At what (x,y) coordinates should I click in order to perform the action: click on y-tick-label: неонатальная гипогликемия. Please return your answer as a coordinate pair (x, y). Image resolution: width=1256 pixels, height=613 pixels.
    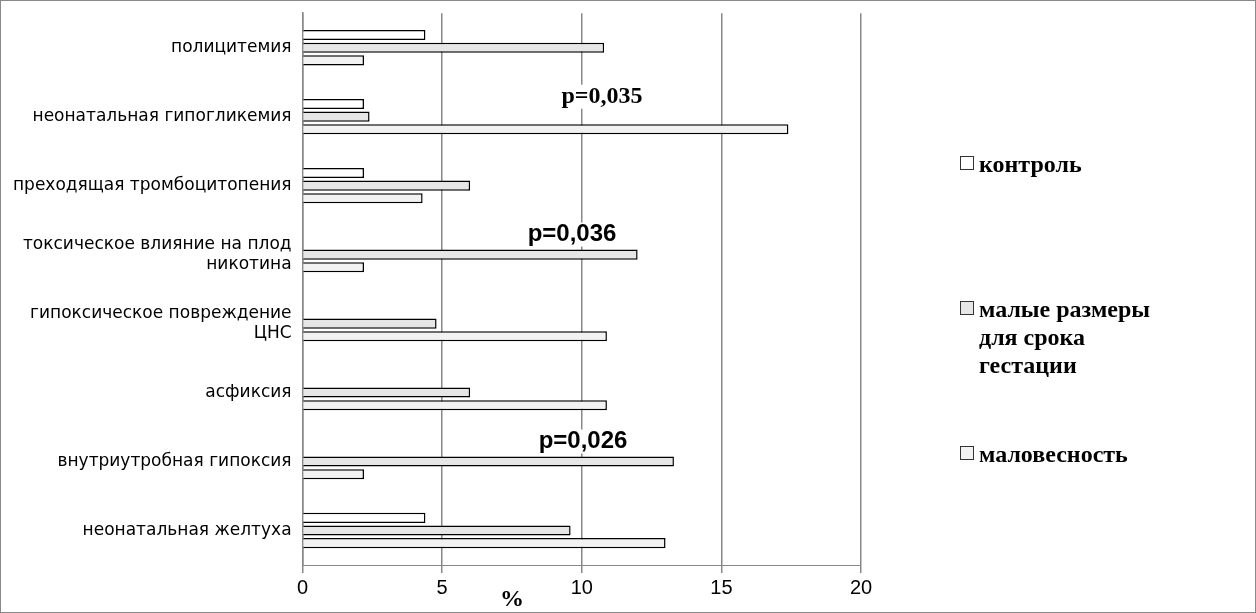
    Looking at the image, I should click on (162, 115).